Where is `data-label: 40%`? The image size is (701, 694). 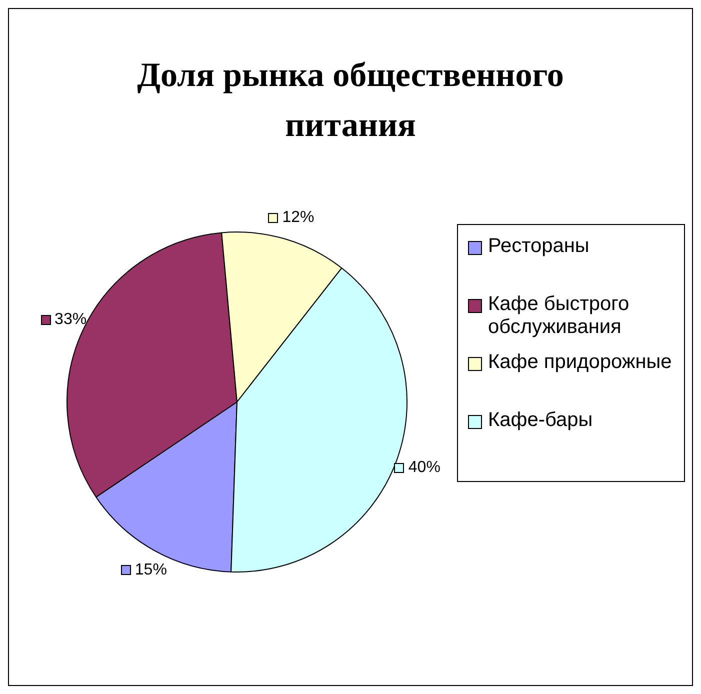 data-label: 40% is located at coordinates (424, 467).